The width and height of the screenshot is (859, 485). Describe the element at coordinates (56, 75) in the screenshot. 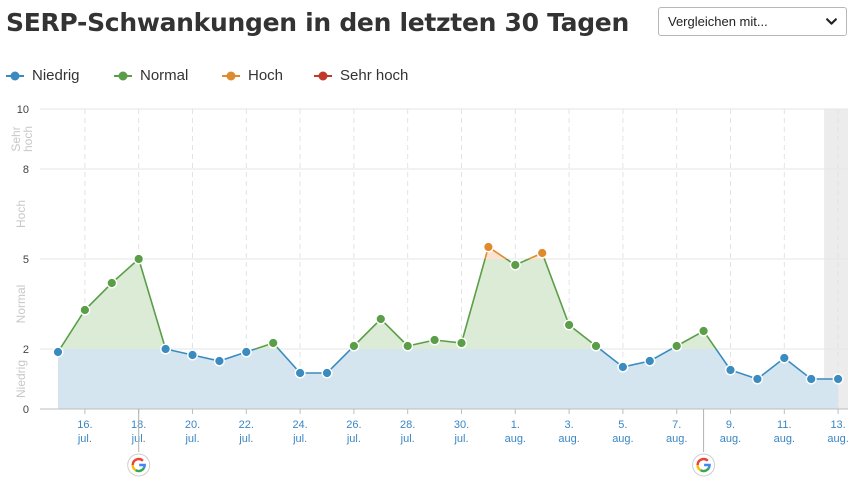

I see `legend-label: Niedrig` at that location.